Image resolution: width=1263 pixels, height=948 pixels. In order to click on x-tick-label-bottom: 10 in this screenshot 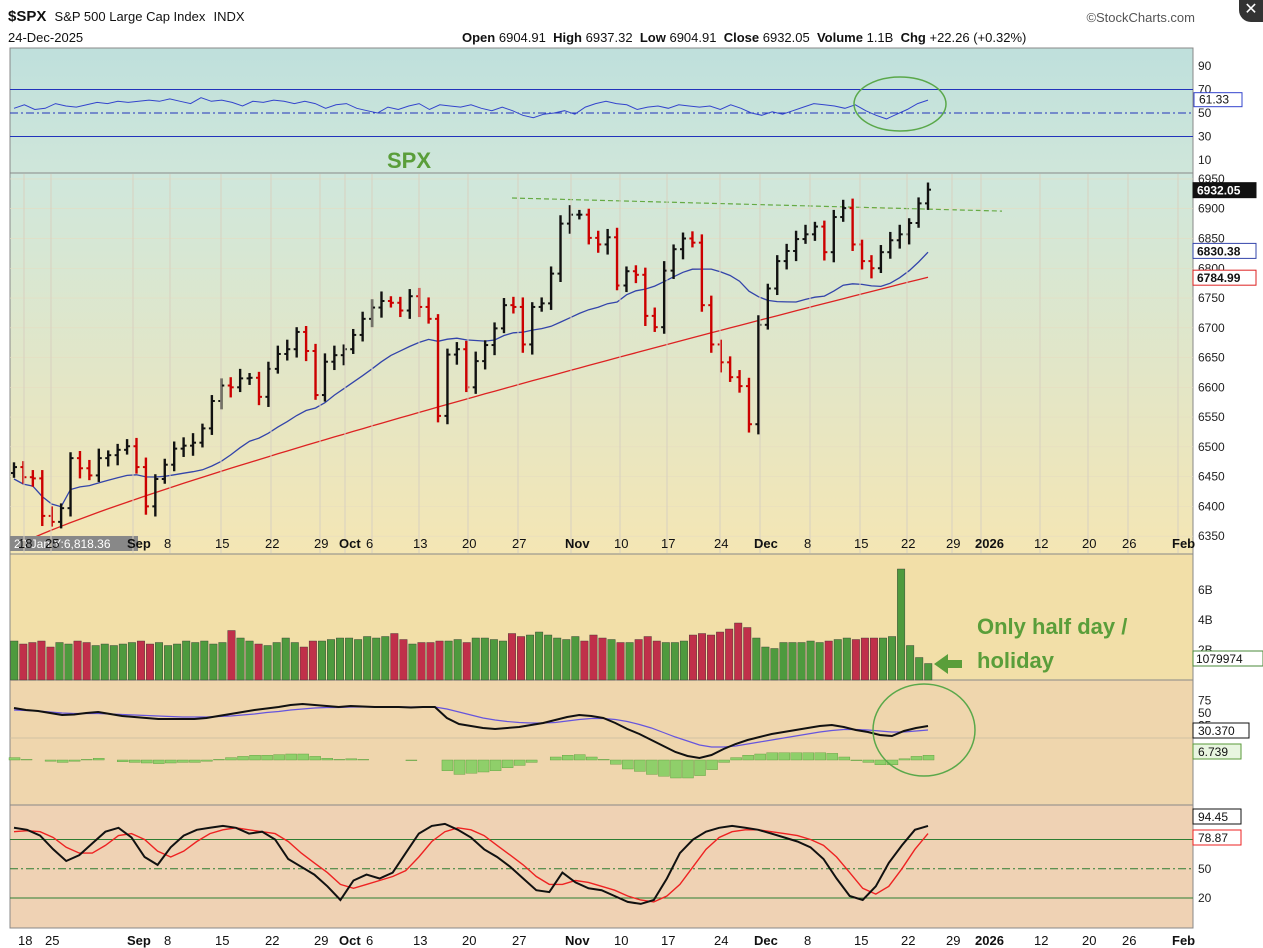, I will do `click(621, 940)`.